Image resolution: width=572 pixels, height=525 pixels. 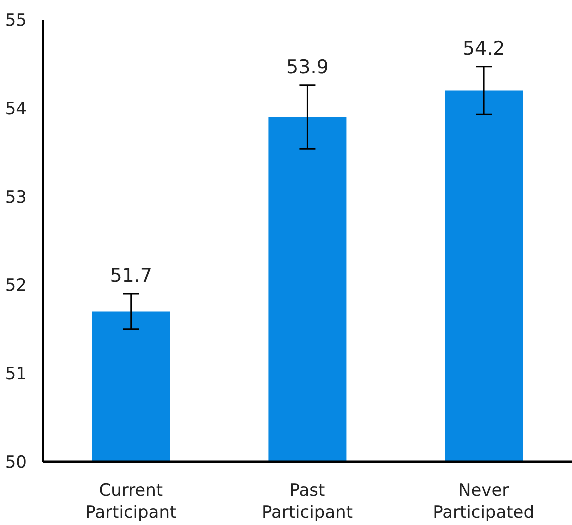 What do you see at coordinates (131, 502) in the screenshot?
I see `x-tick-label: Current Participant` at bounding box center [131, 502].